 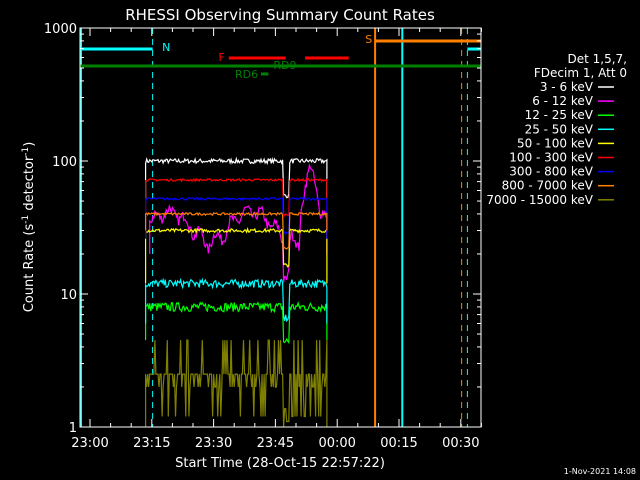 What do you see at coordinates (213, 443) in the screenshot?
I see `x-tick-label: 23:30` at bounding box center [213, 443].